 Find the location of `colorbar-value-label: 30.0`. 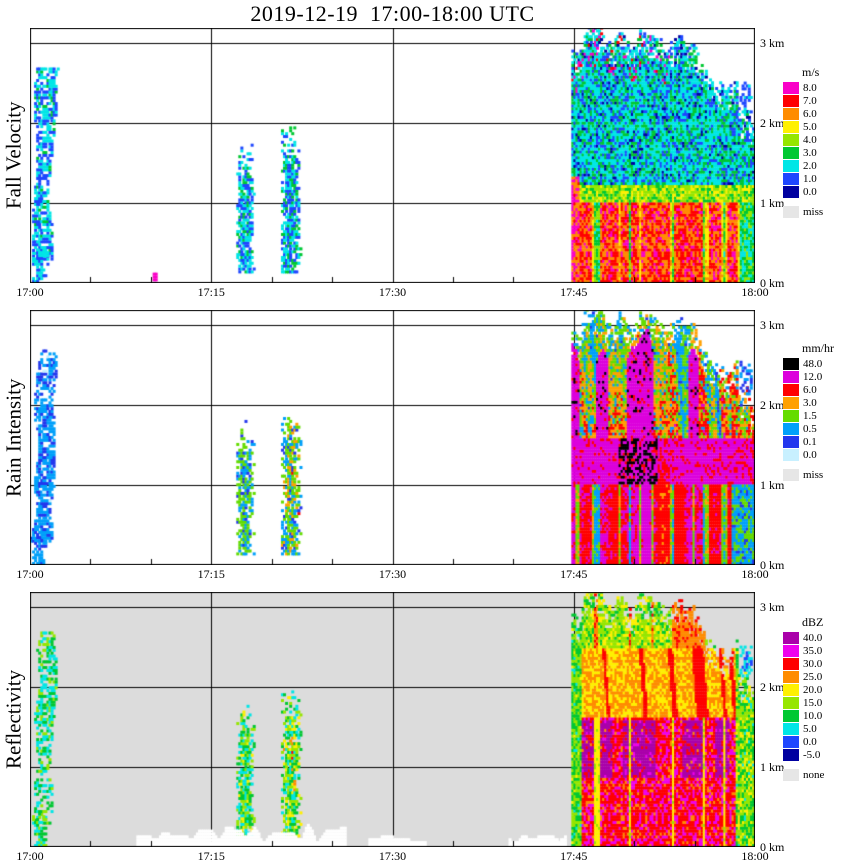

colorbar-value-label: 30.0 is located at coordinates (813, 664).